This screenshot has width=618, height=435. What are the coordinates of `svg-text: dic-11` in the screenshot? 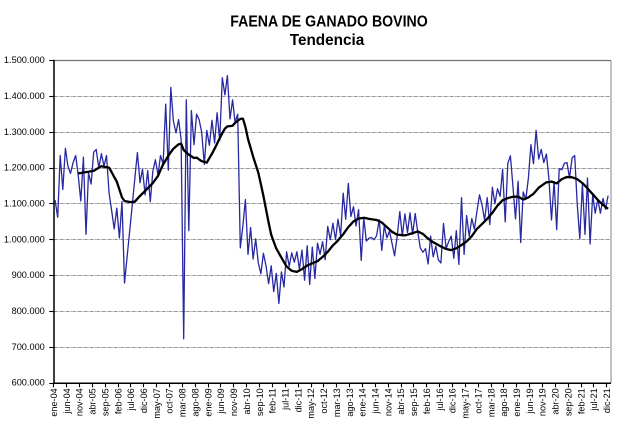 It's located at (298, 400).